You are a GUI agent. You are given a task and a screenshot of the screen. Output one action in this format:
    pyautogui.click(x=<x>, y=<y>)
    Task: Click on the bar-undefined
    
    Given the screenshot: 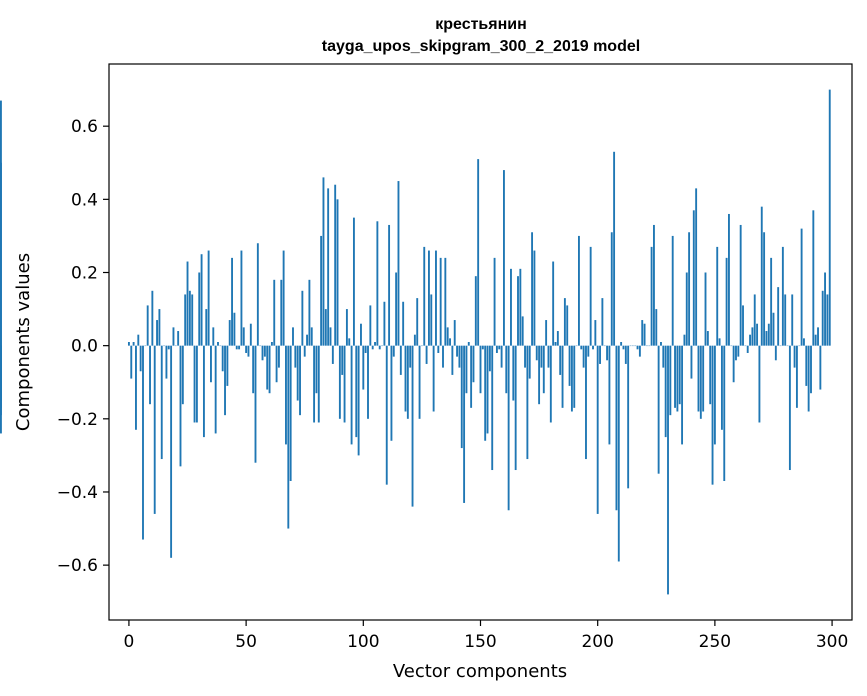 What is the action you would take?
    pyautogui.click(x=1, y=373)
    